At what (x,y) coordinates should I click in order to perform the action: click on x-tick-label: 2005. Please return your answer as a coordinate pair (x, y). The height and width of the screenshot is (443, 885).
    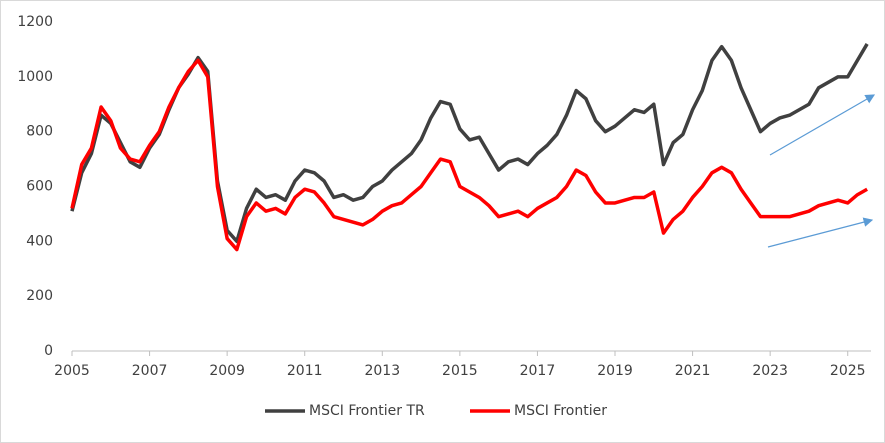
    Looking at the image, I should click on (72, 371).